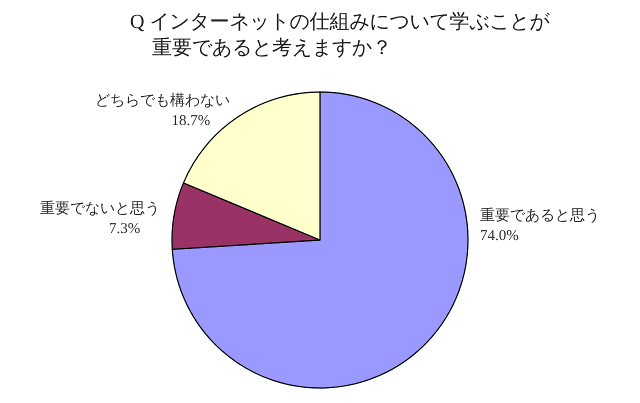 The height and width of the screenshot is (403, 640). Describe the element at coordinates (540, 215) in the screenshot. I see `slice-label: 重要であると思う` at that location.